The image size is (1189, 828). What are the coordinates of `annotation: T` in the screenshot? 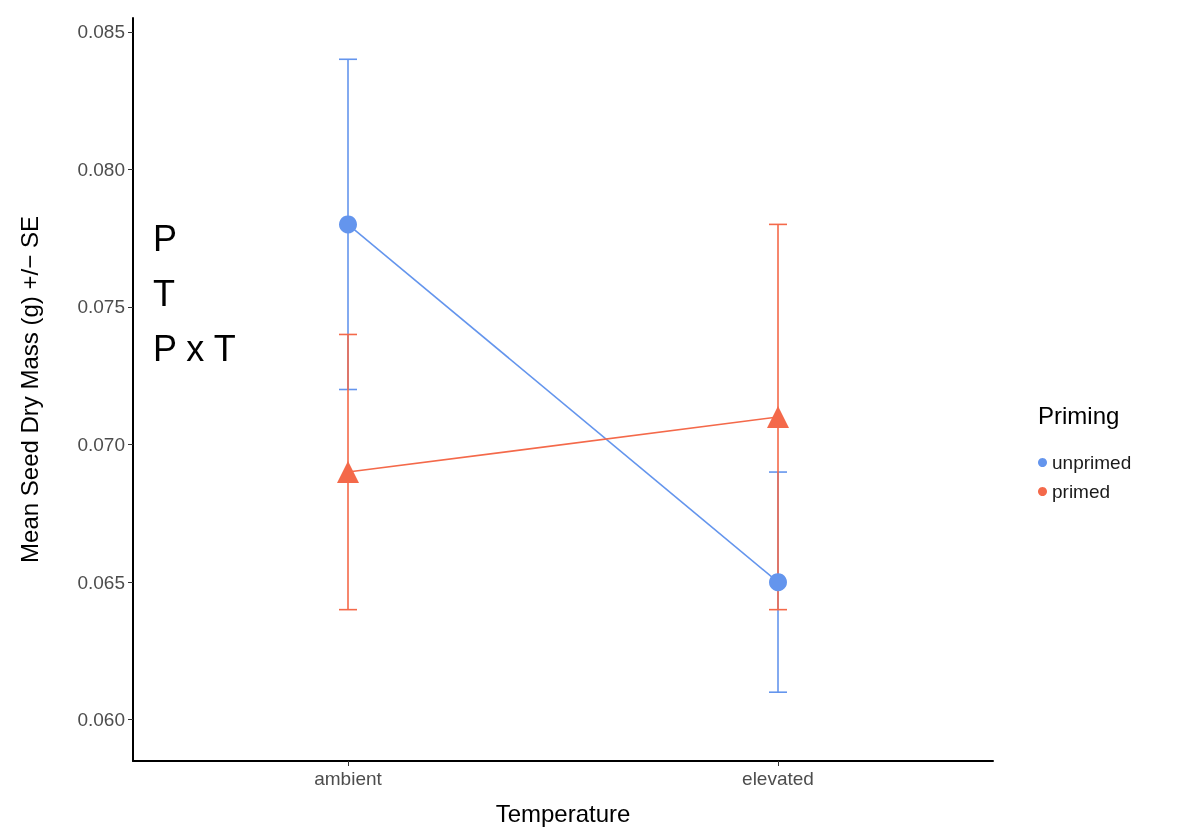 It's located at (164, 293).